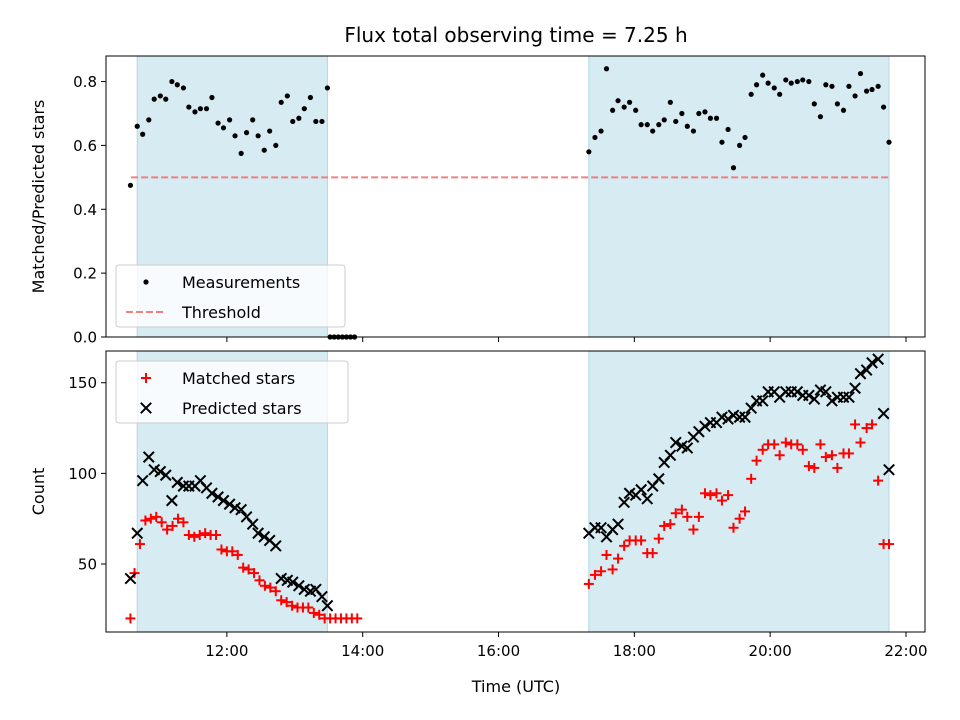 This screenshot has height=720, width=960. I want to click on x-tick-label: 16:00, so click(498, 651).